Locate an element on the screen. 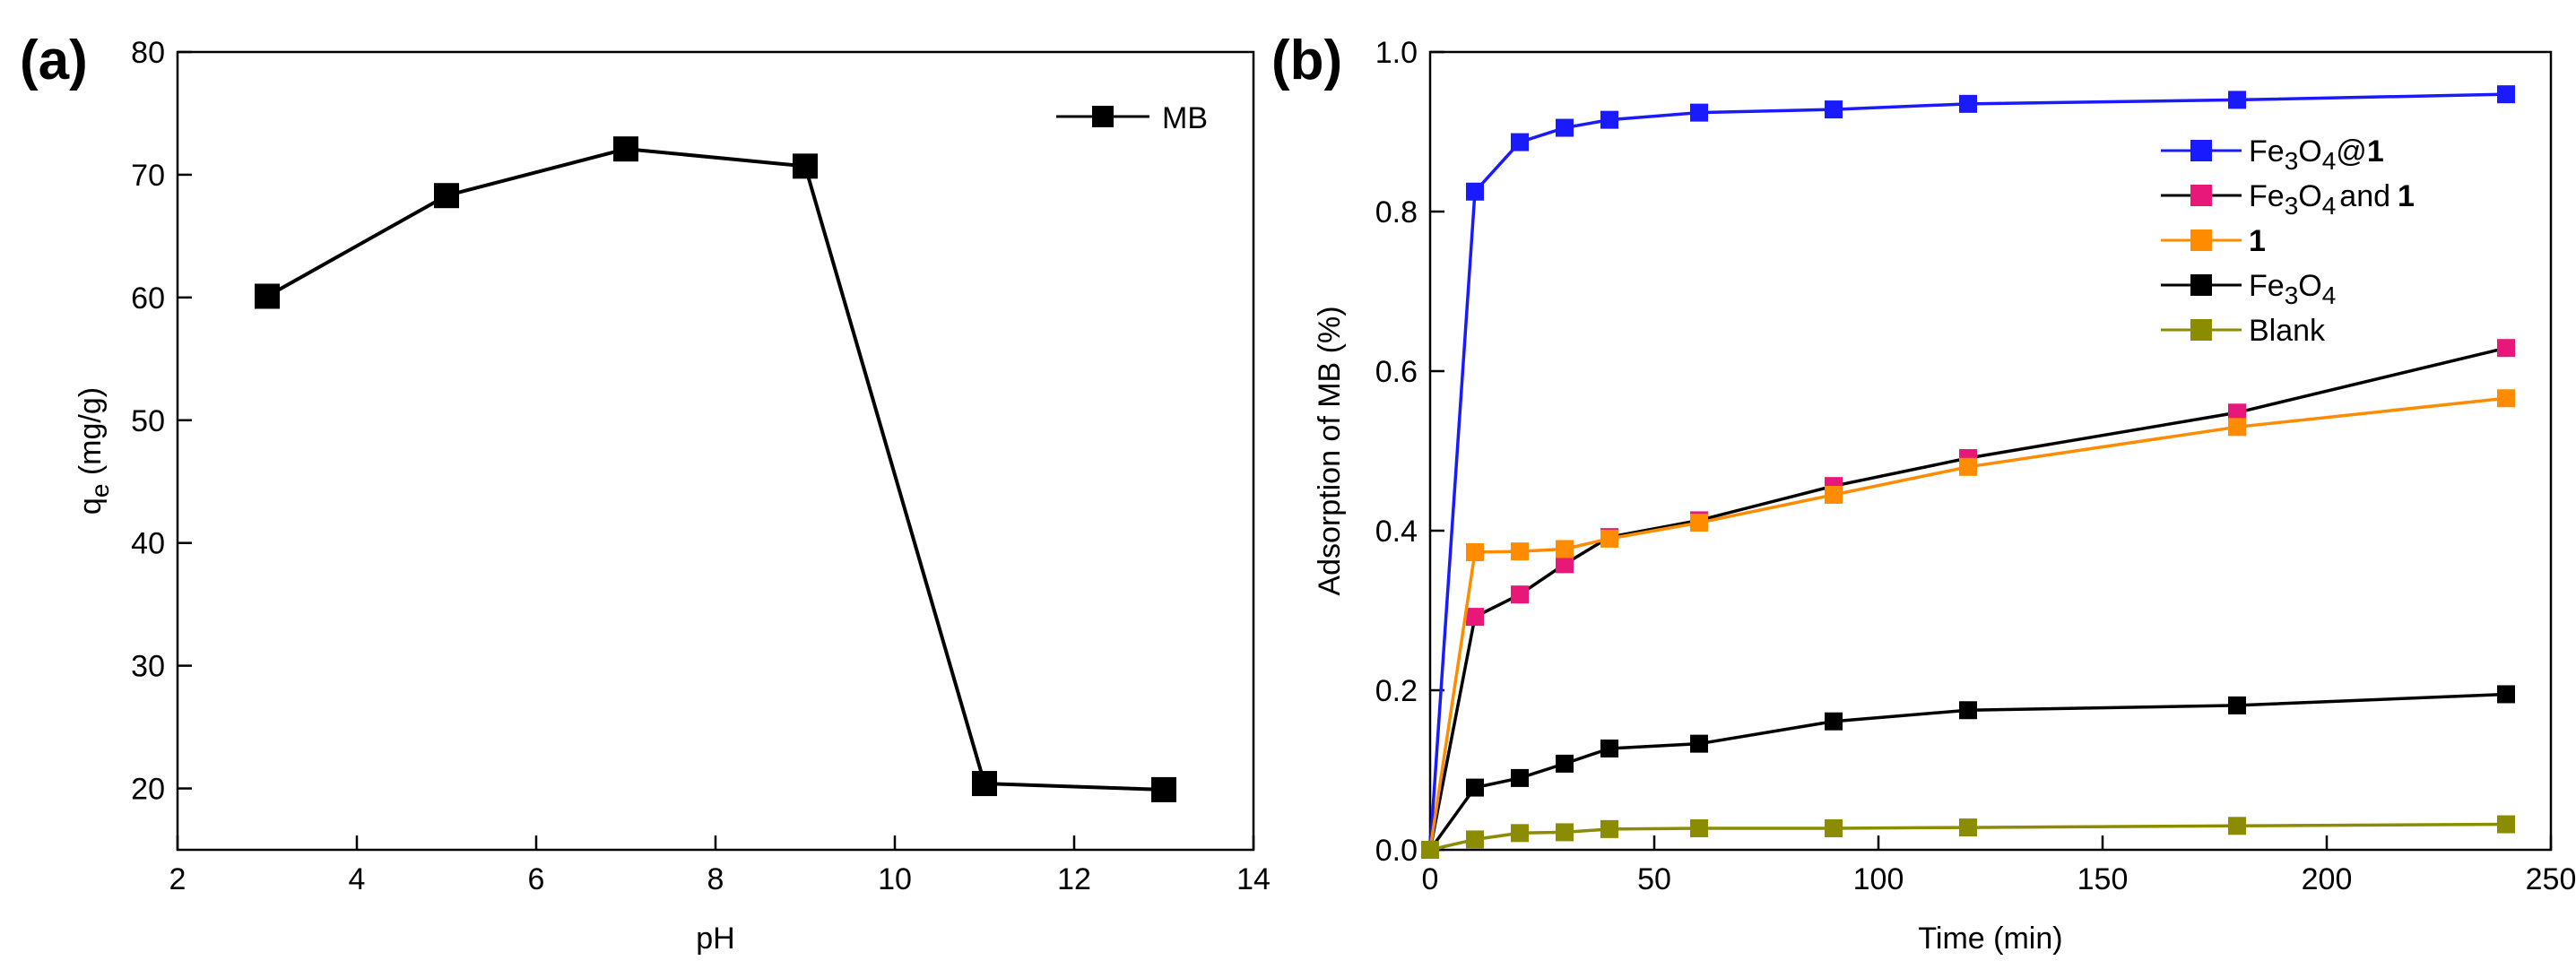  panel-a-y-ticks: 20 30 40 50 60 70 80 is located at coordinates (161, 421).